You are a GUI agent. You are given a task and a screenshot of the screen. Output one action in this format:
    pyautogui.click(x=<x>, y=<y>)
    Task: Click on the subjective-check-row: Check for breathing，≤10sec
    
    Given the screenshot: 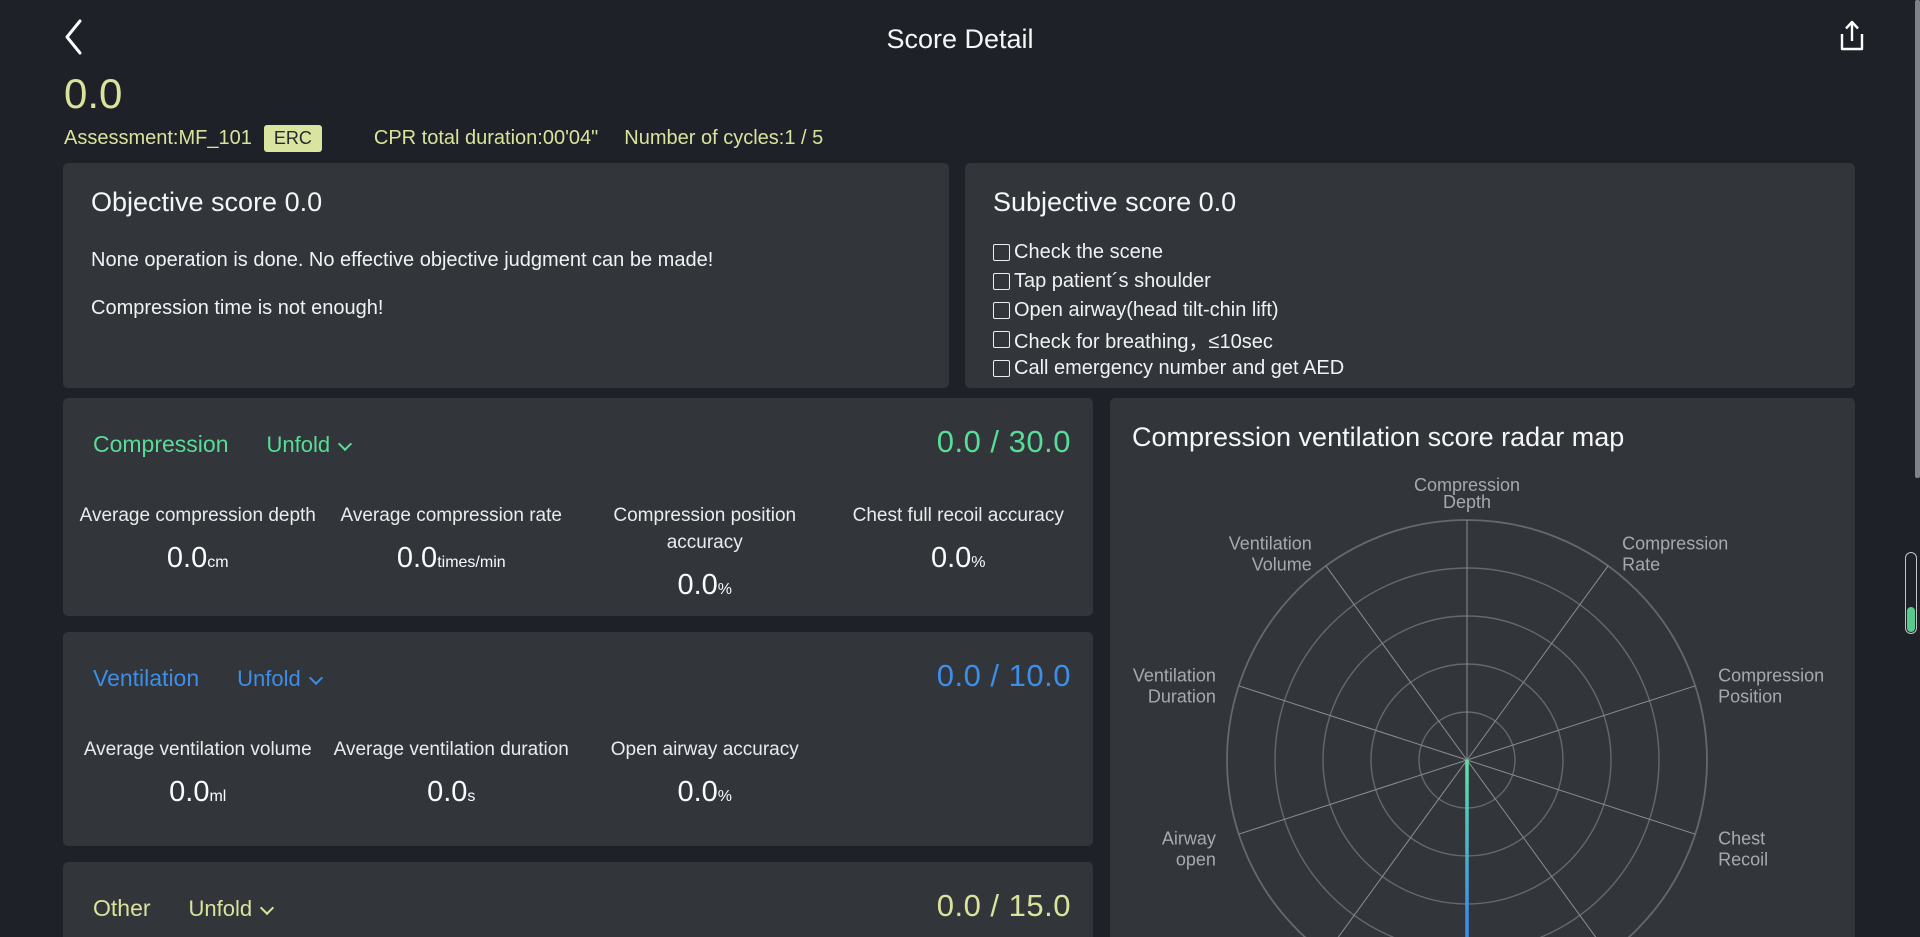 What is the action you would take?
    pyautogui.click(x=1410, y=339)
    